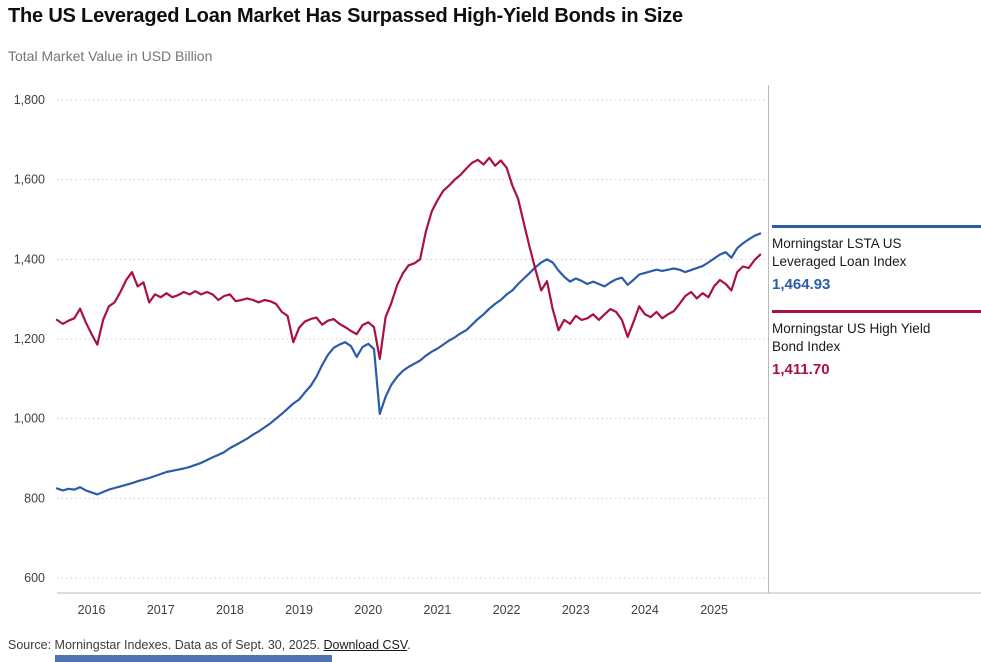 The image size is (981, 662). Describe the element at coordinates (714, 610) in the screenshot. I see `svg-text: 2025` at that location.